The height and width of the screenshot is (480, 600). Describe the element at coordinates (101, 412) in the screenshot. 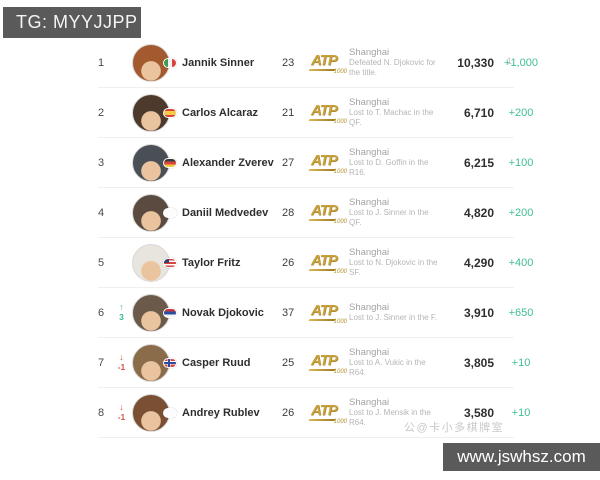

I see `rank-number: 8` at that location.